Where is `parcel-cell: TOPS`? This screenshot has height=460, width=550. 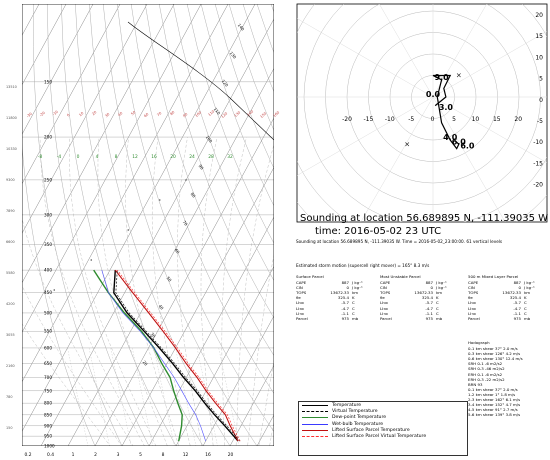
parcel-cell: TOPS is located at coordinates (473, 293).